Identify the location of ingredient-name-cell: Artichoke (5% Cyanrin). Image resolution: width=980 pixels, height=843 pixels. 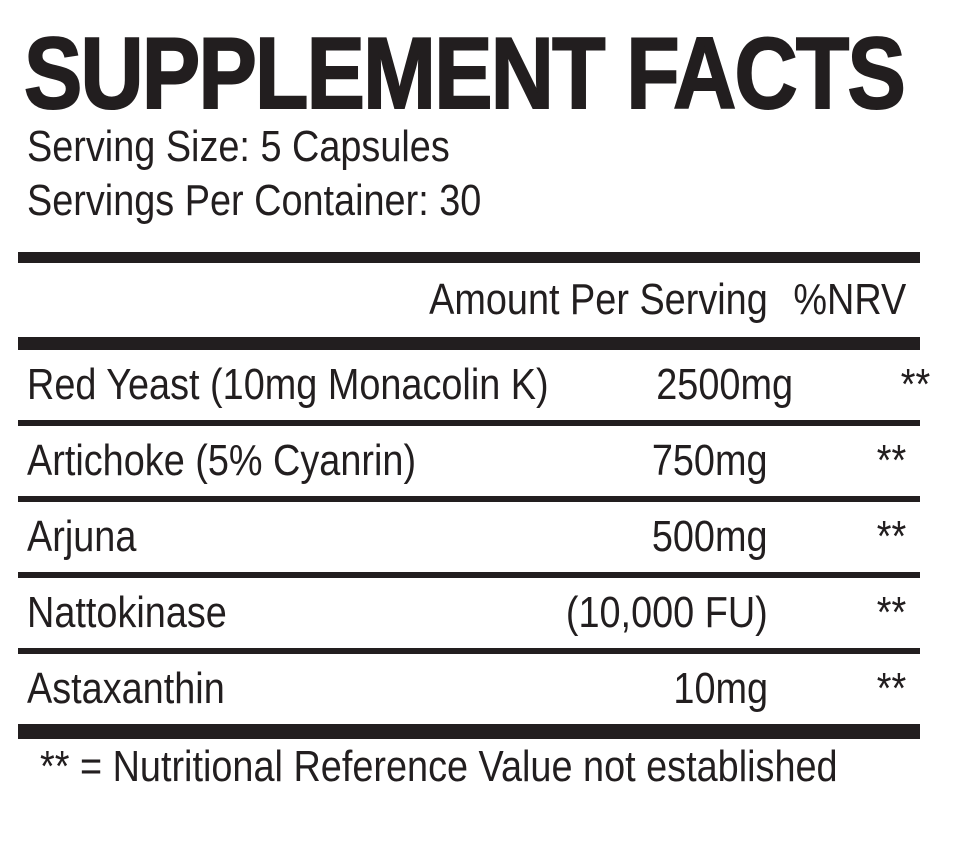
(330, 461).